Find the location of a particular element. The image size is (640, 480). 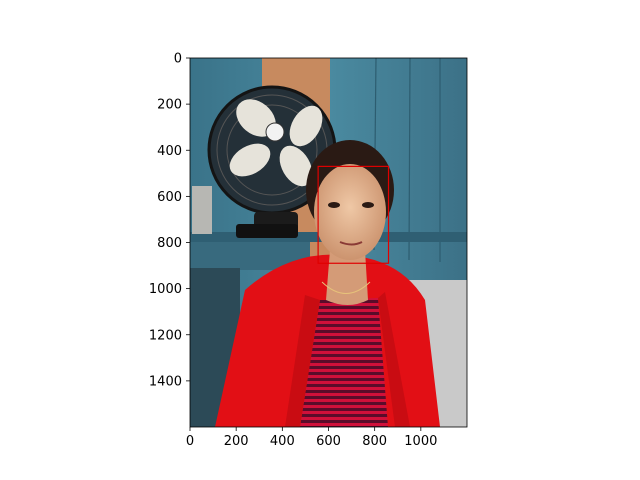

y-tick-label: 600 is located at coordinates (169, 197).